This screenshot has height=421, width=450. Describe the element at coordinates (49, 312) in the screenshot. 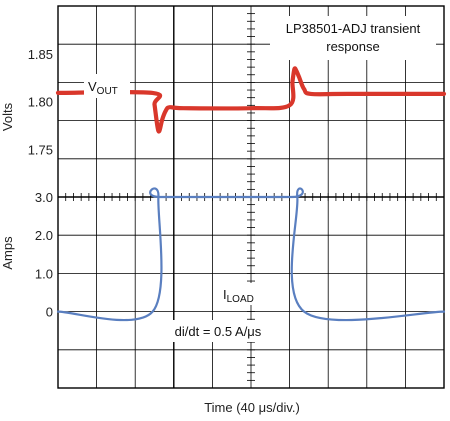

I see `amps-tick-label: 0` at that location.